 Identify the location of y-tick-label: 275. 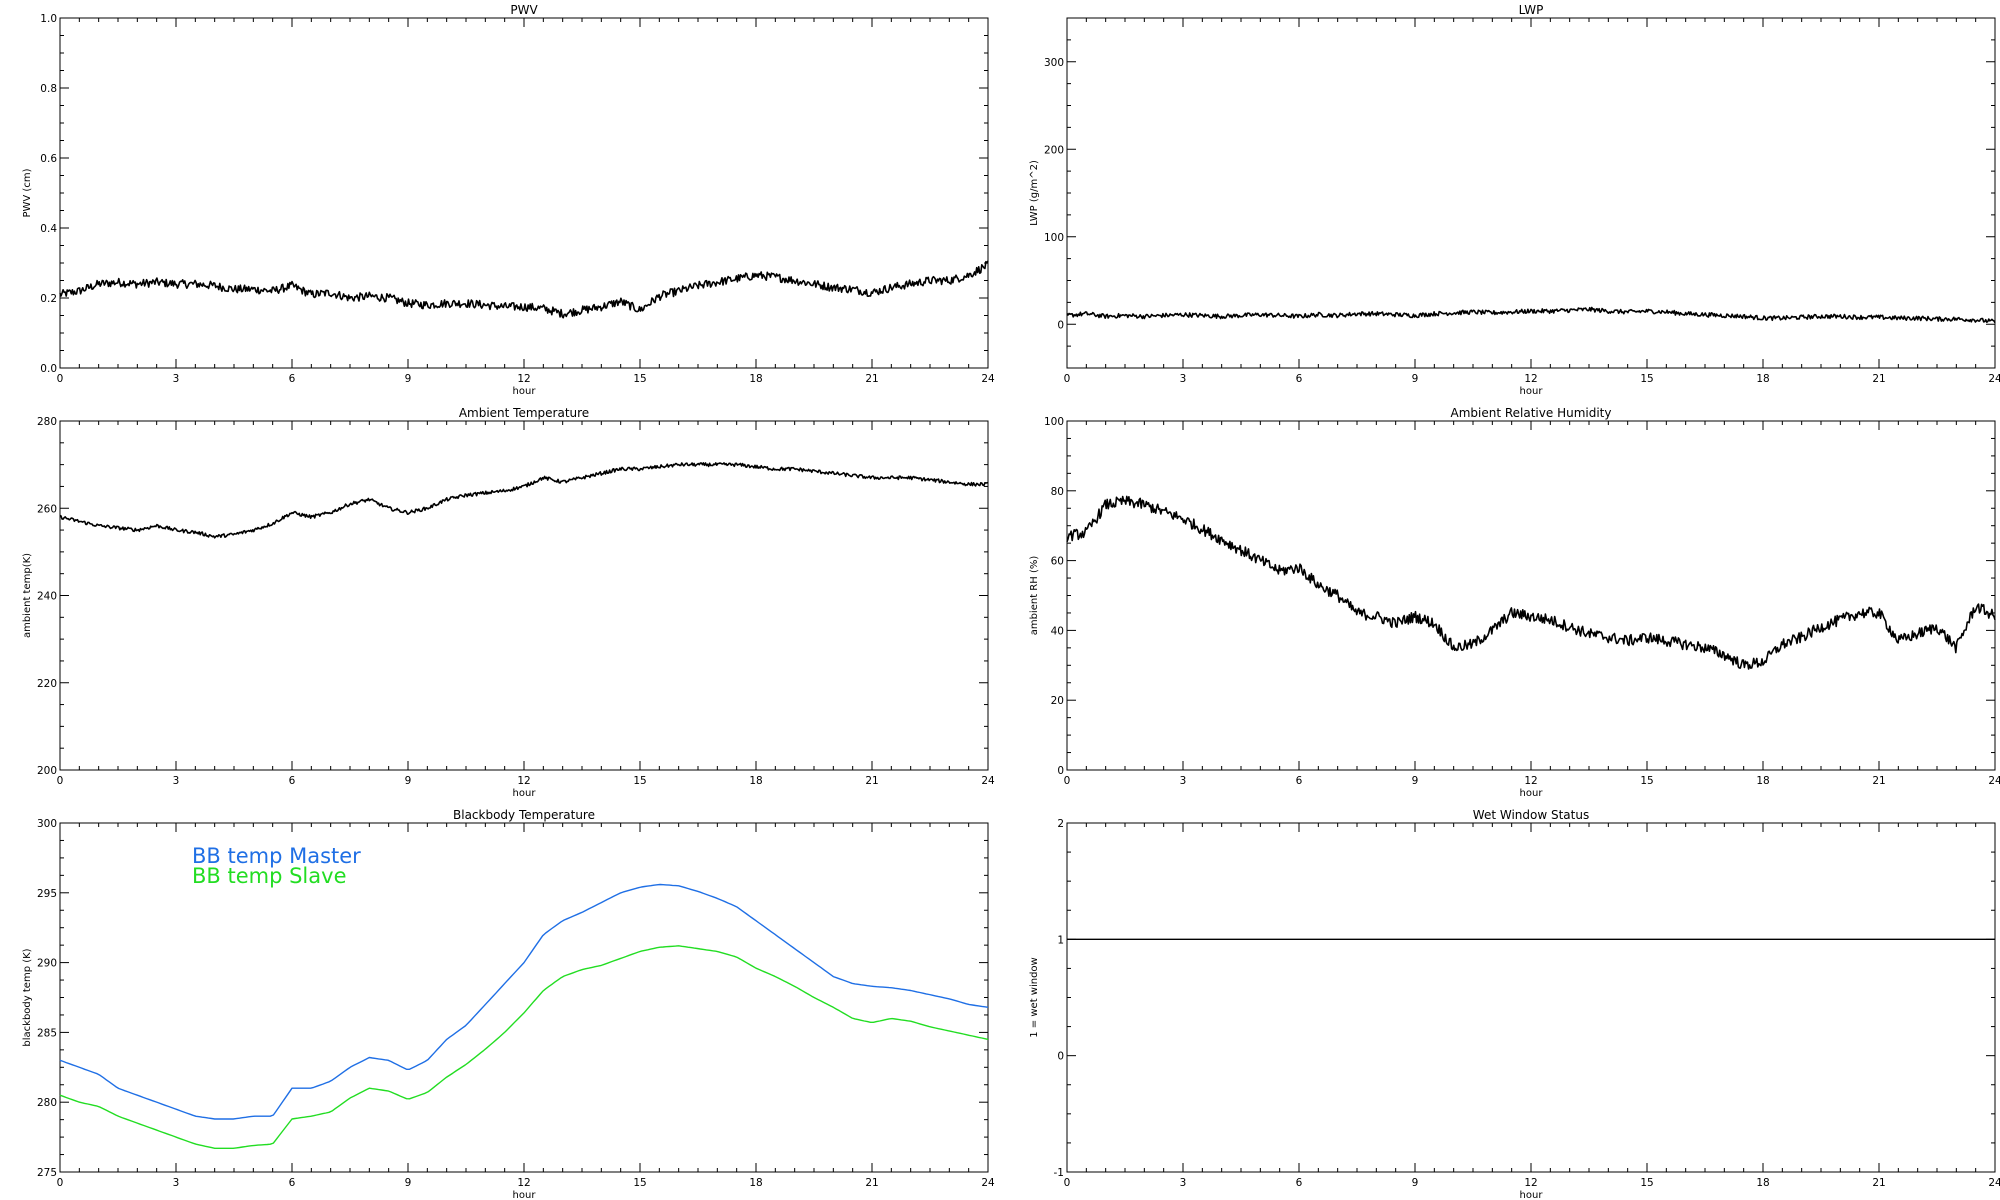
(47, 1173).